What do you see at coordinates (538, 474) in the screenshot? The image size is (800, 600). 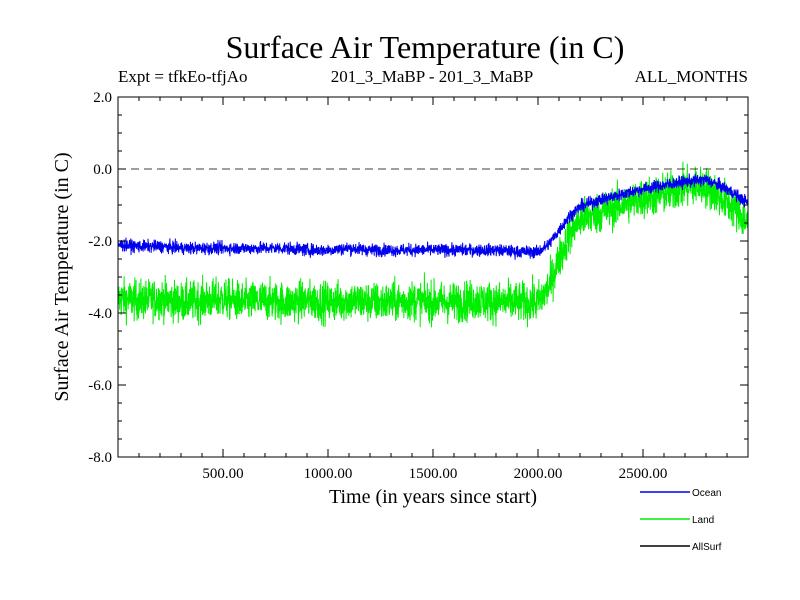 I see `x-tick-label: 2000.00` at bounding box center [538, 474].